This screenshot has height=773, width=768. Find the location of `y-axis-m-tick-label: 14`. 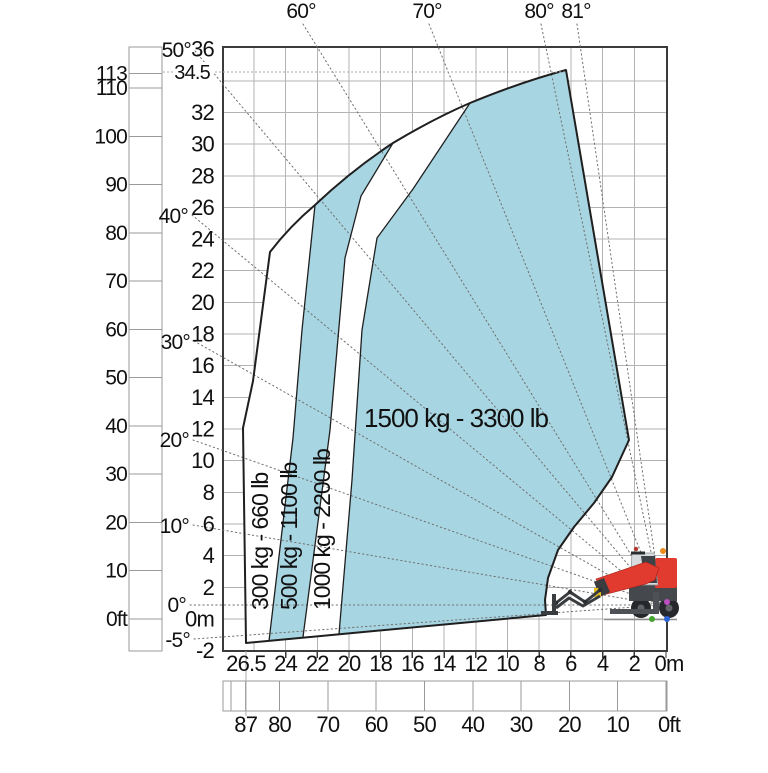

y-axis-m-tick-label: 14 is located at coordinates (202, 397).